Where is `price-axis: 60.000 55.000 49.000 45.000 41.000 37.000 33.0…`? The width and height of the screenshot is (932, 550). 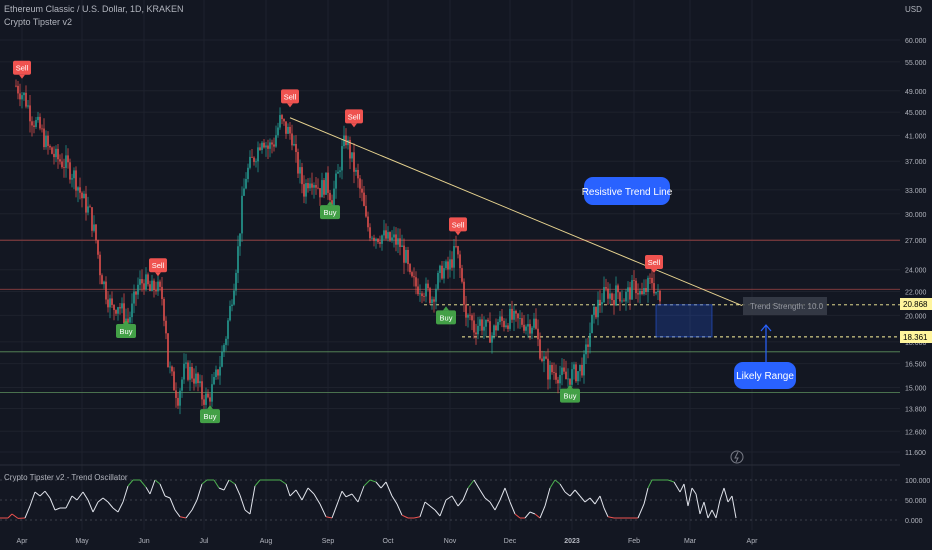
price-axis: 60.000 55.000 49.000 45.000 41.000 37.000 33.0… is located at coordinates (916, 247).